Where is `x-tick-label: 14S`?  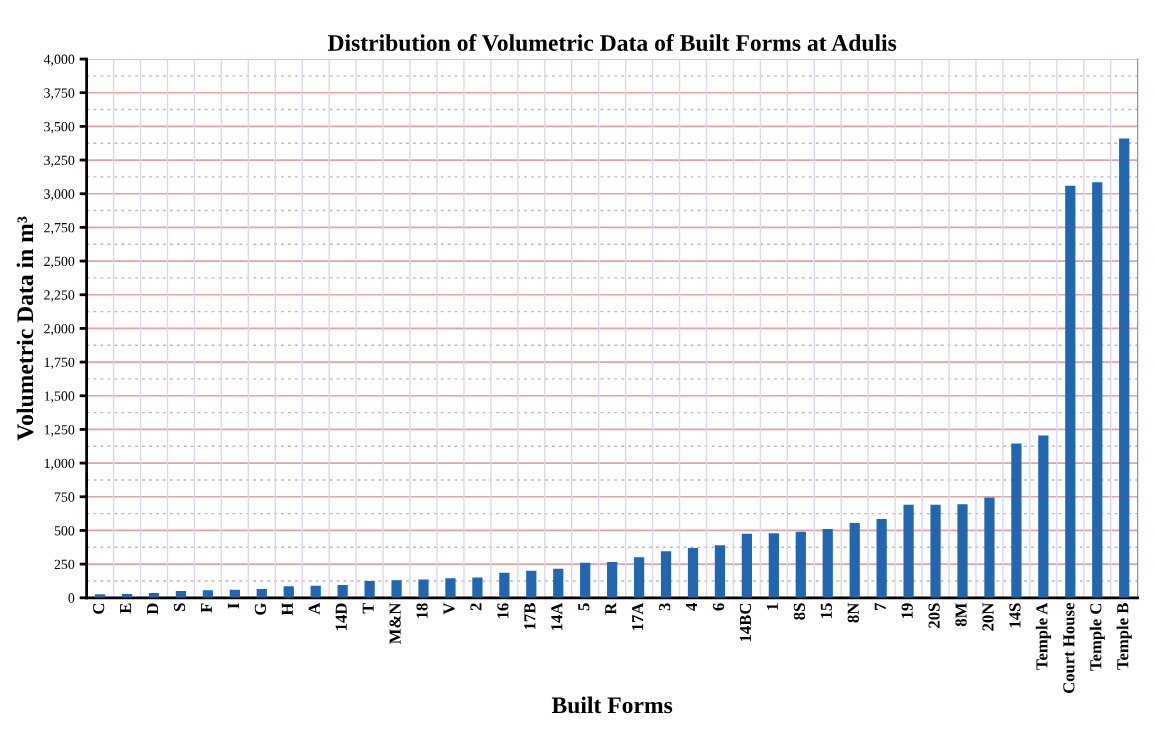 x-tick-label: 14S is located at coordinates (1015, 615).